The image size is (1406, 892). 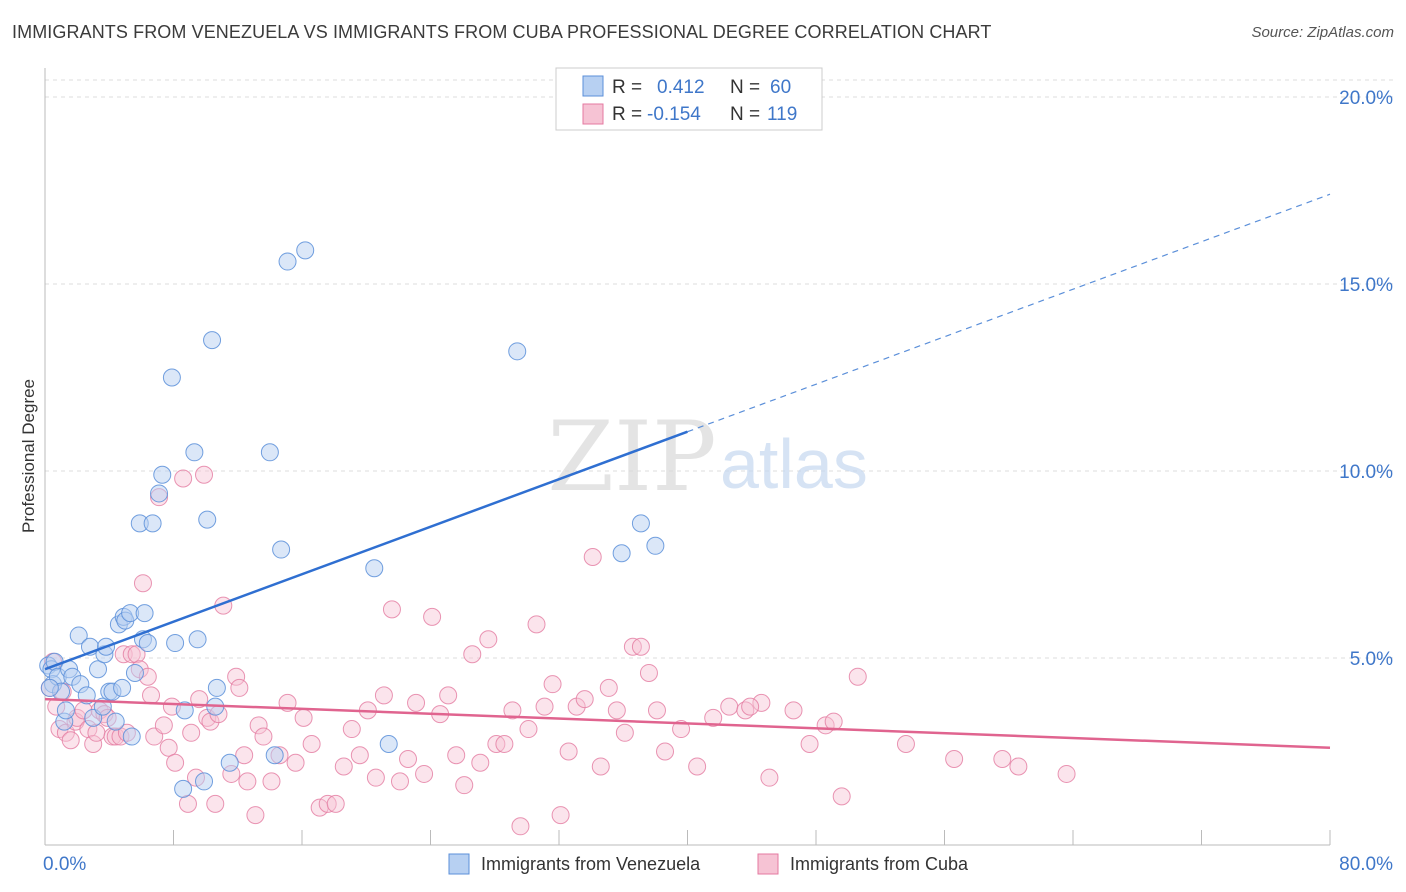 I want to click on legend-n-label-1: N =, so click(x=745, y=87).